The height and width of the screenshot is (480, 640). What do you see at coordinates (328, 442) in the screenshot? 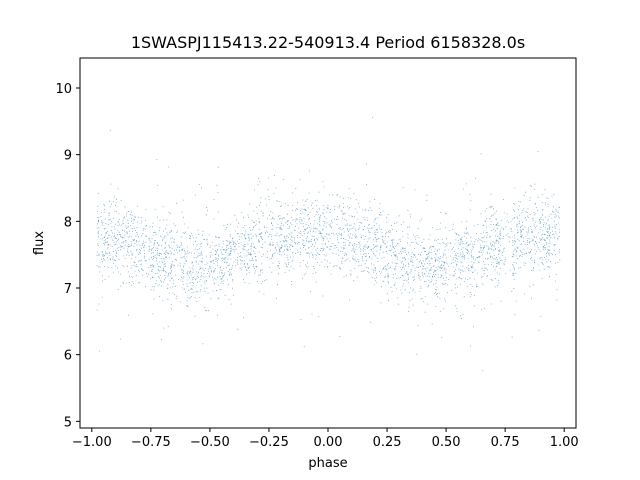
I see `x-tick-label: 0.00` at bounding box center [328, 442].